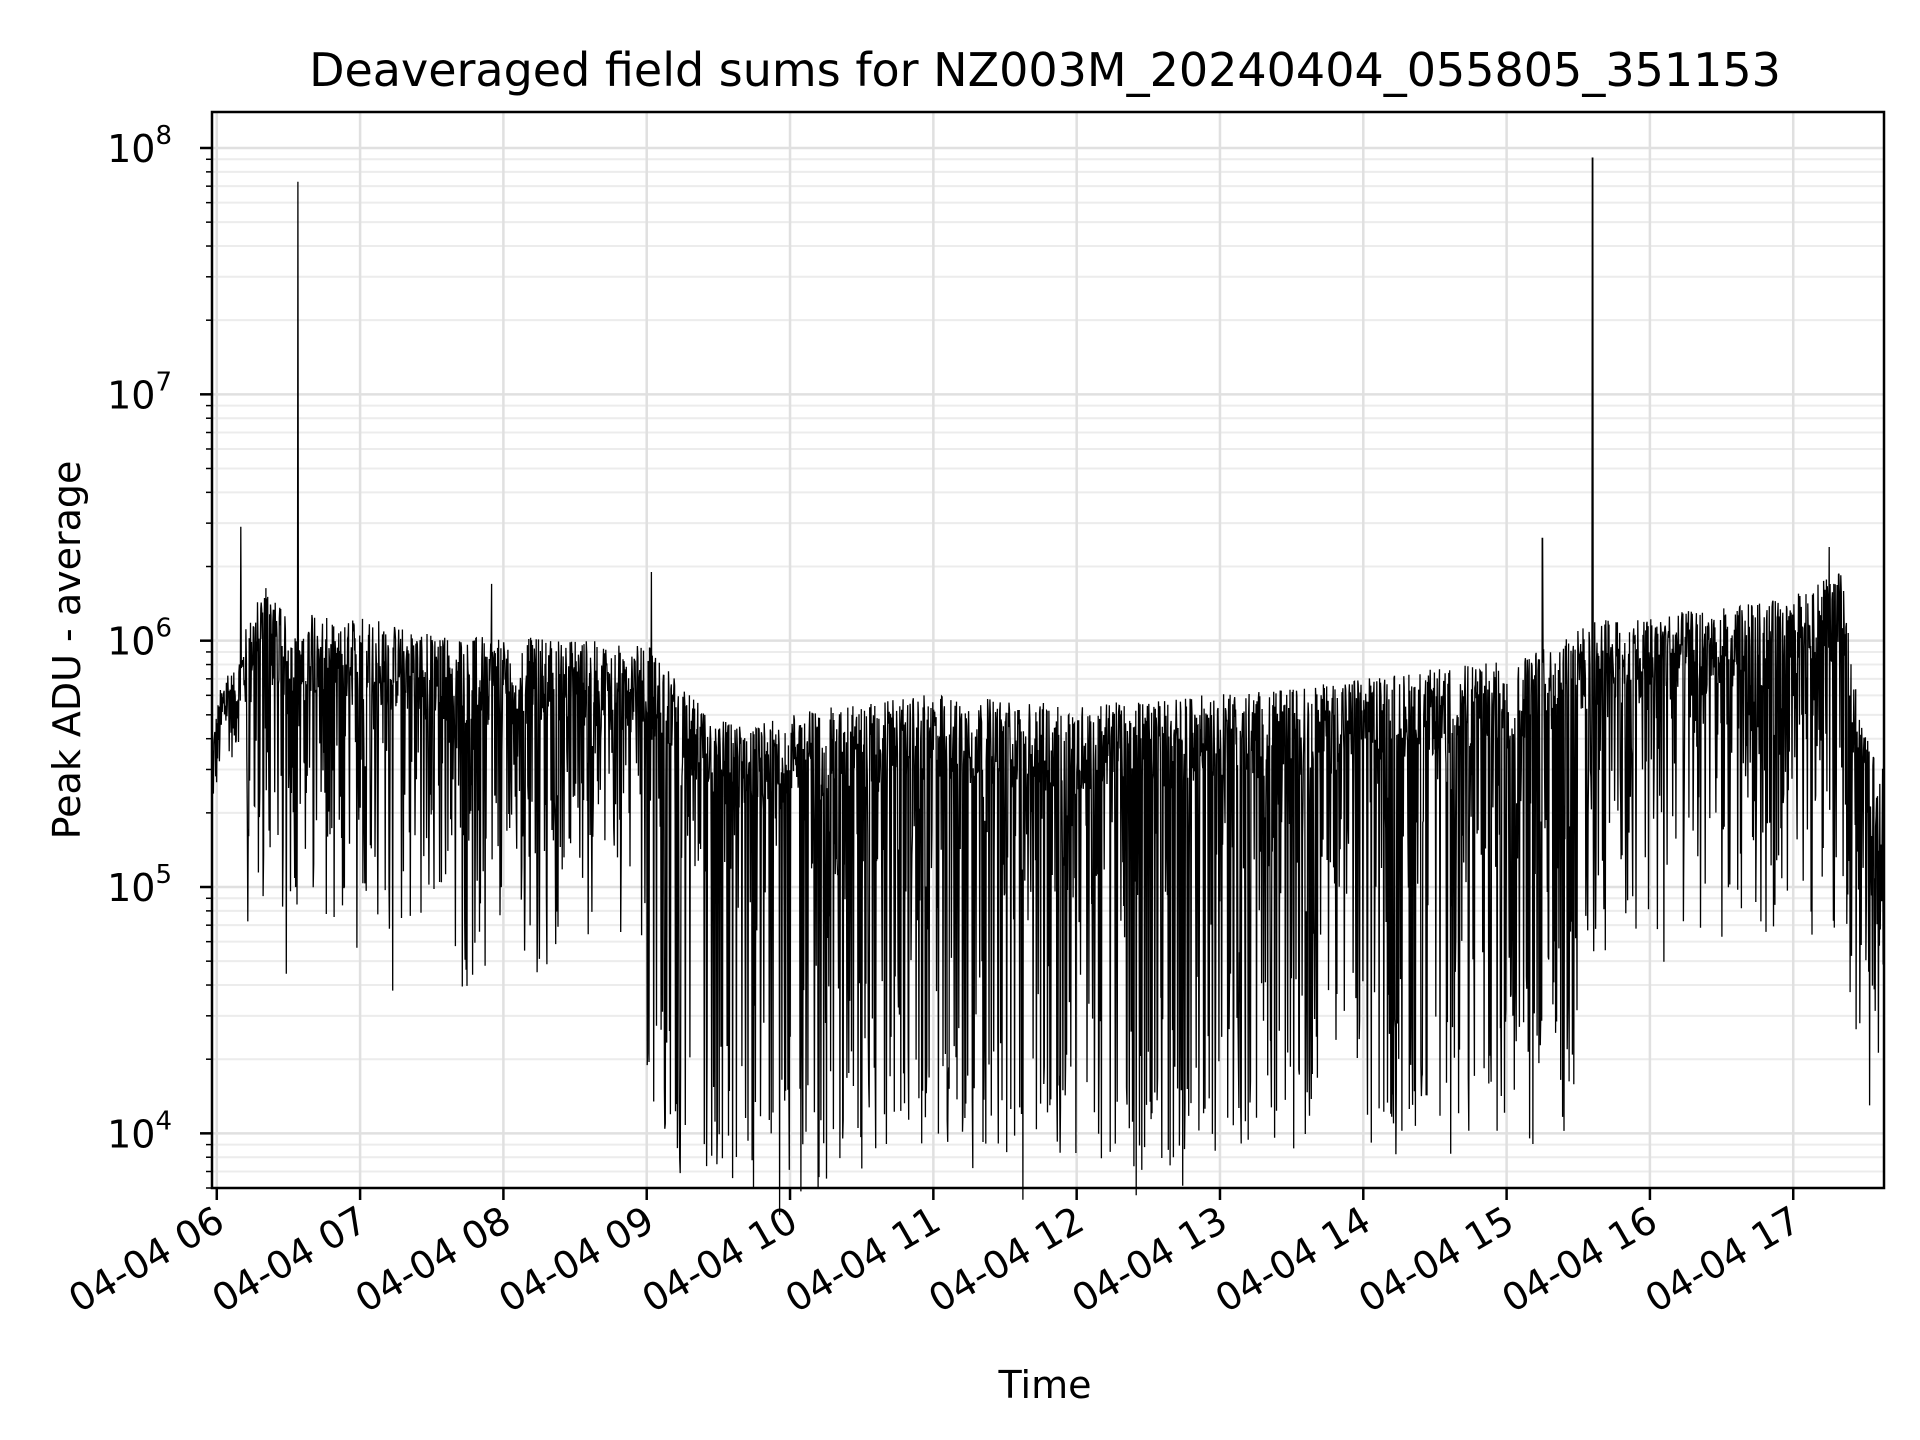  I want to click on x-tick-label: 04-04 17, so click(1723, 1260).